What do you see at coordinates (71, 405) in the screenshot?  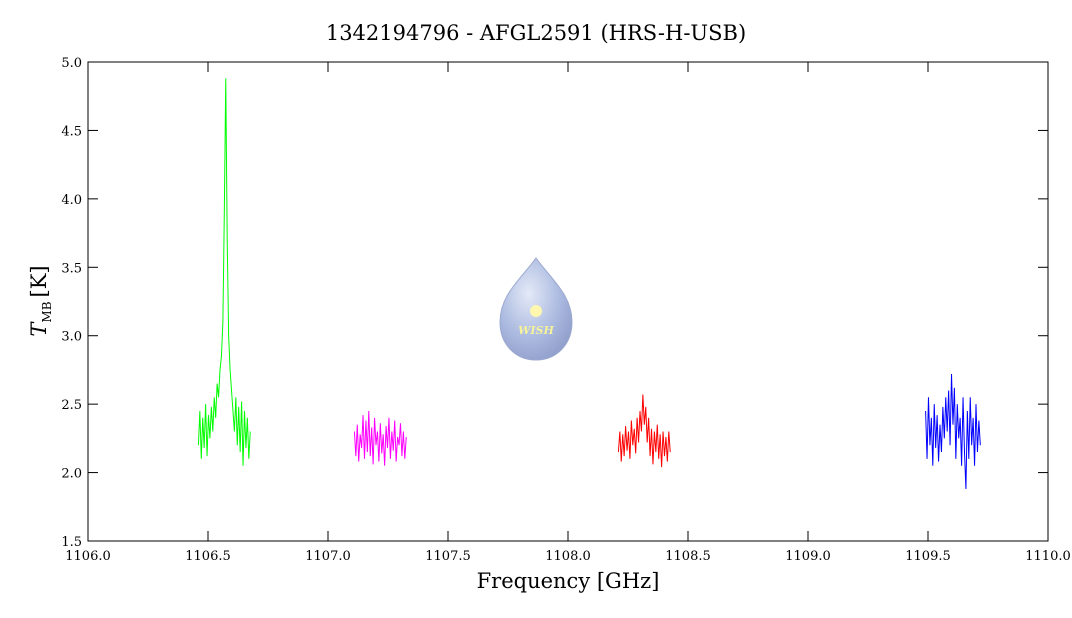 I see `y-tick-label: 2.5` at bounding box center [71, 405].